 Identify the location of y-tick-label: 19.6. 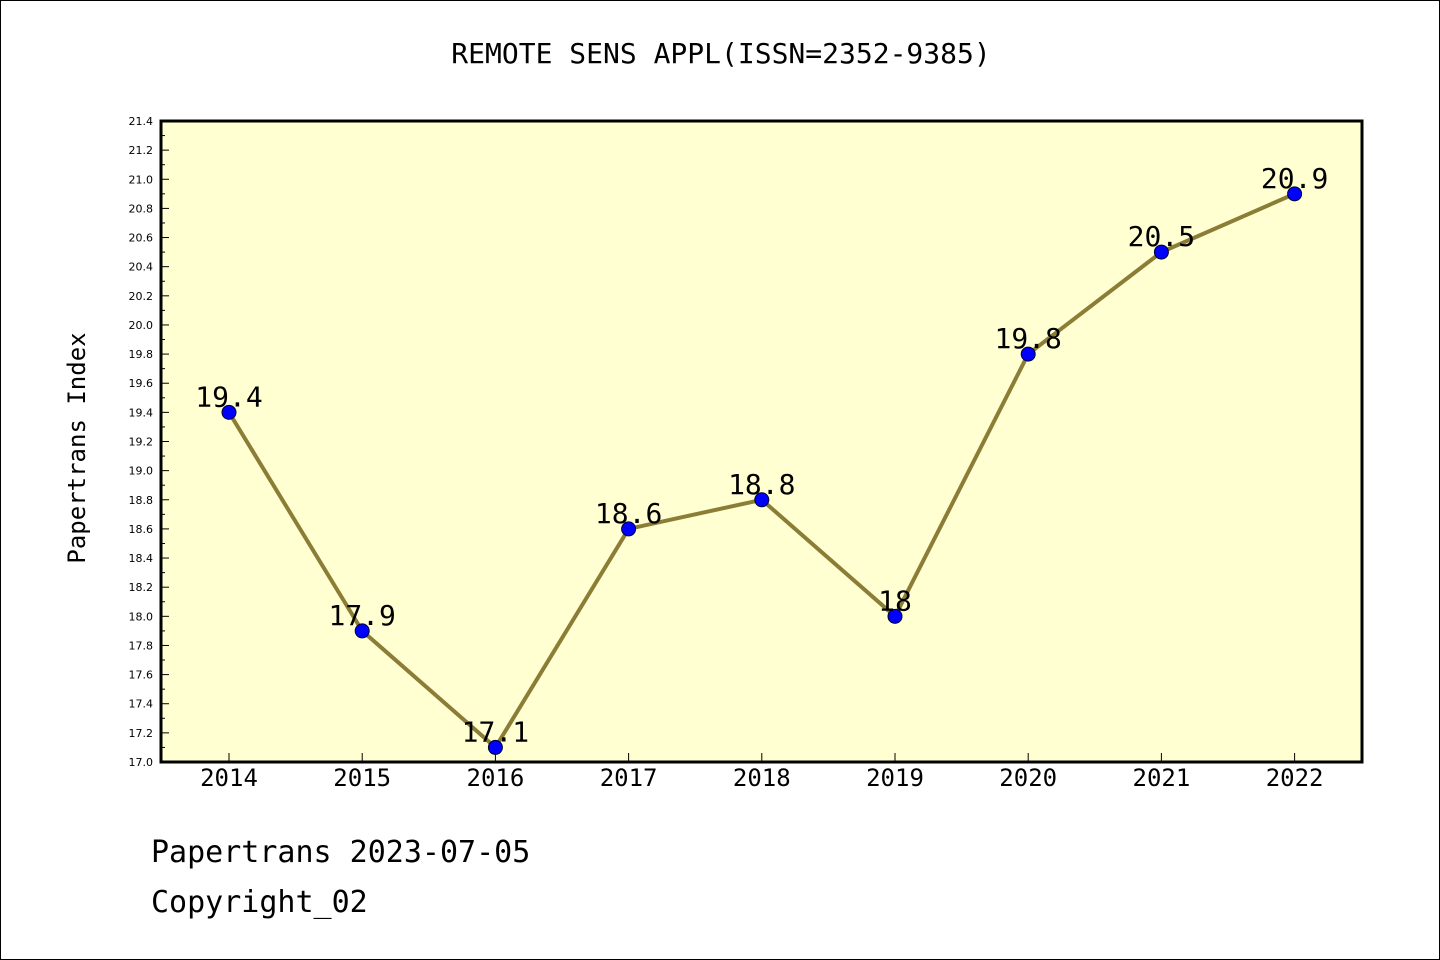
(141, 383).